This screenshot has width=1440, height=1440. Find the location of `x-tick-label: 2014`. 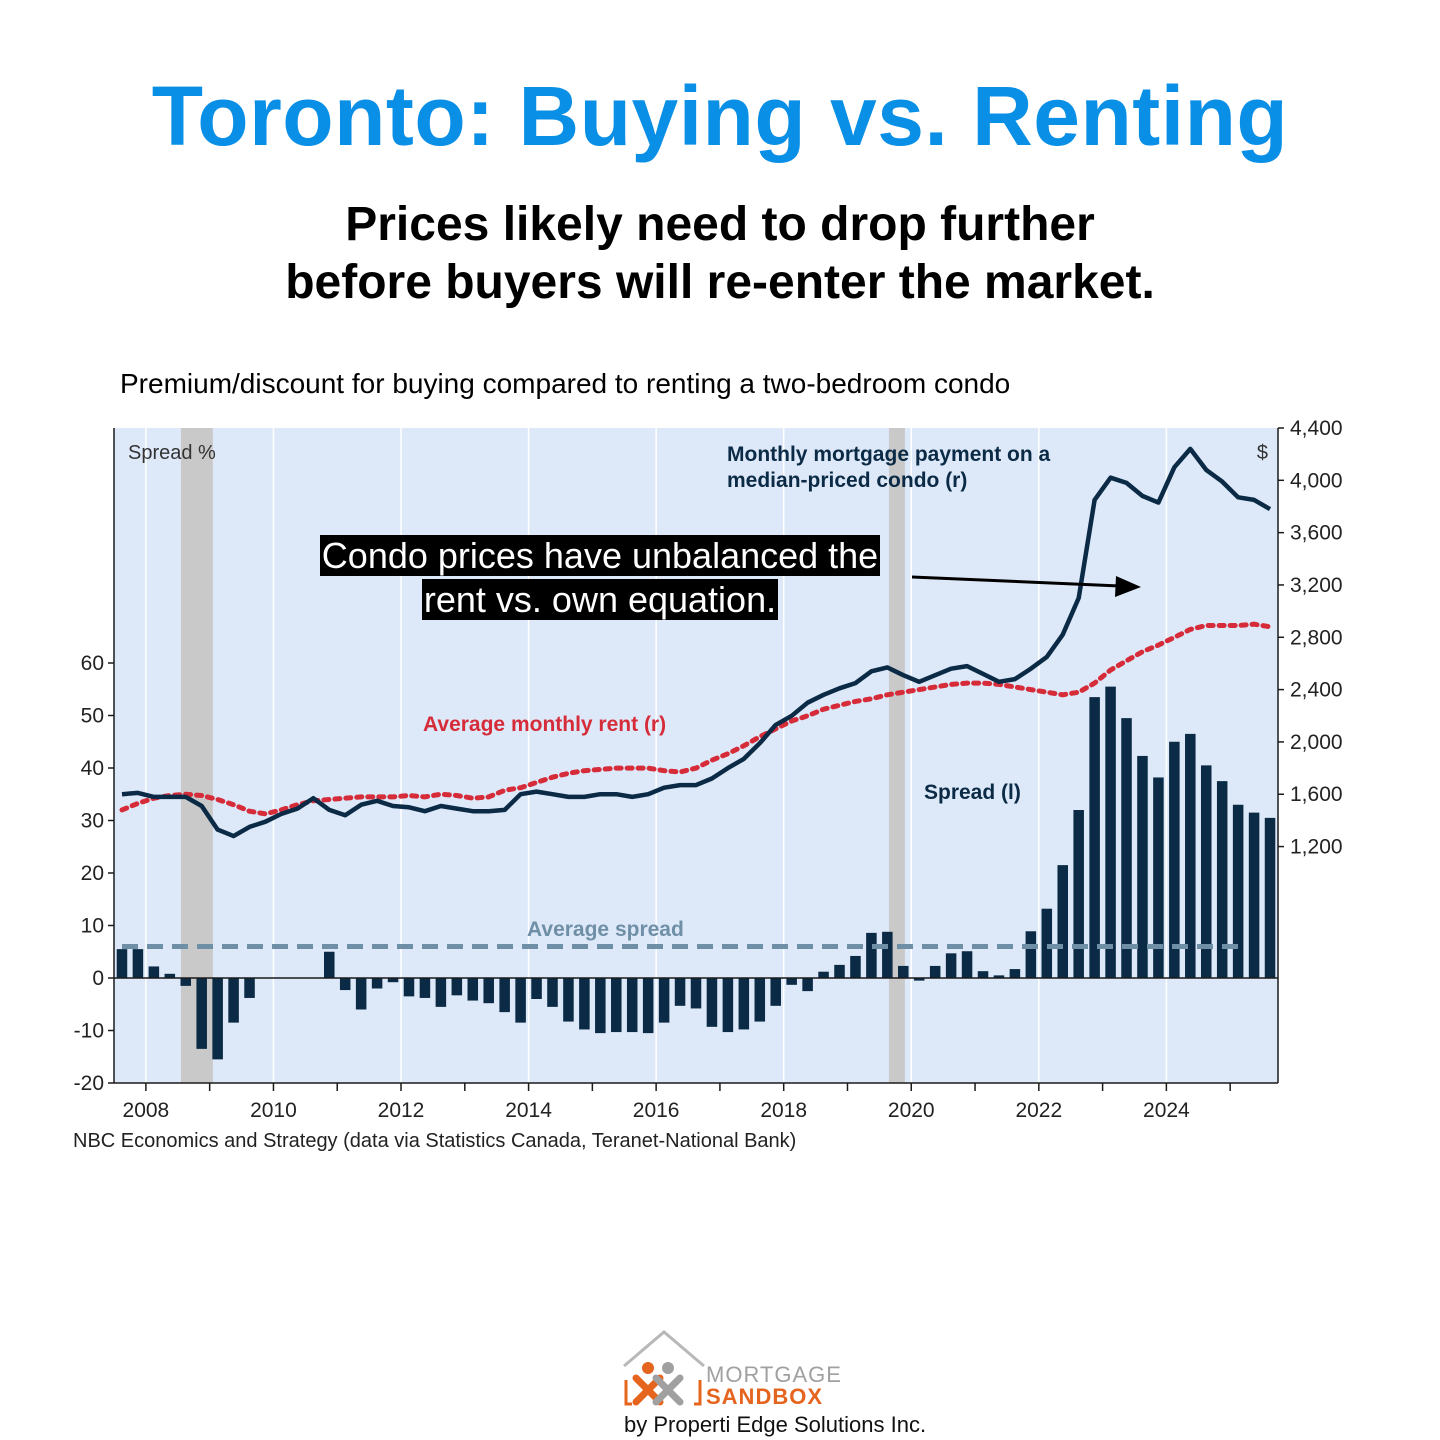

x-tick-label: 2014 is located at coordinates (528, 1110).